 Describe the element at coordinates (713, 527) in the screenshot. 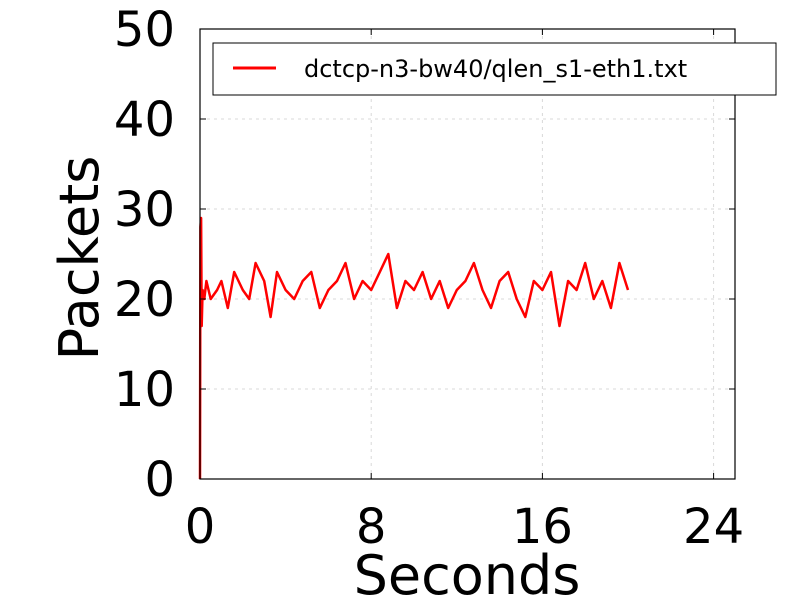

I see `x-tick-label: 24` at that location.